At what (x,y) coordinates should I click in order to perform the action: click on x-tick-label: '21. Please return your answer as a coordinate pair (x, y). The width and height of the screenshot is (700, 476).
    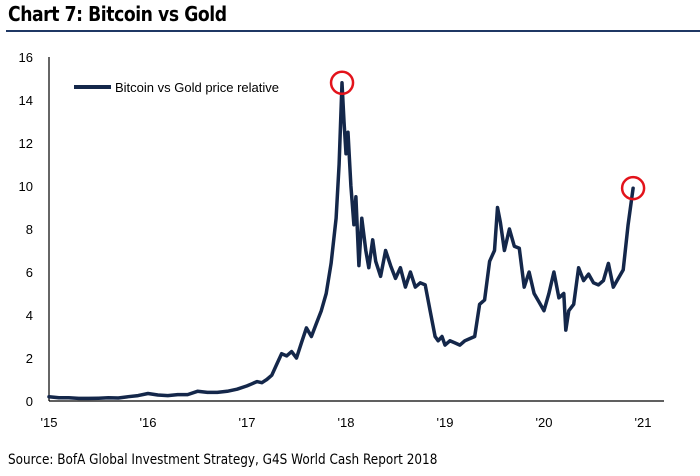
    Looking at the image, I should click on (643, 422).